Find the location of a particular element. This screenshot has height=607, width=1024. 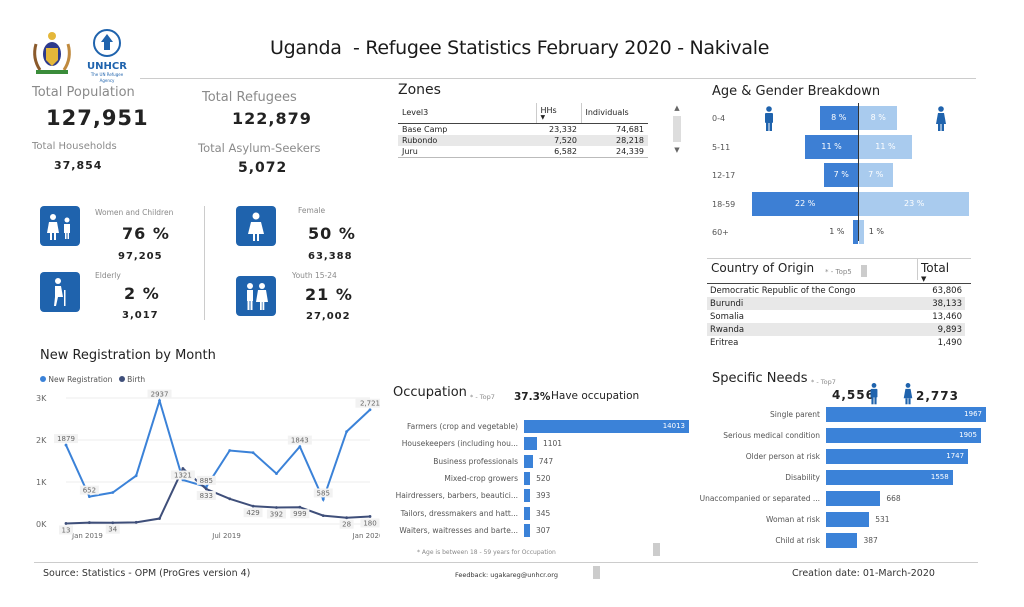

zones-header-individuals: Individuals is located at coordinates (614, 113).